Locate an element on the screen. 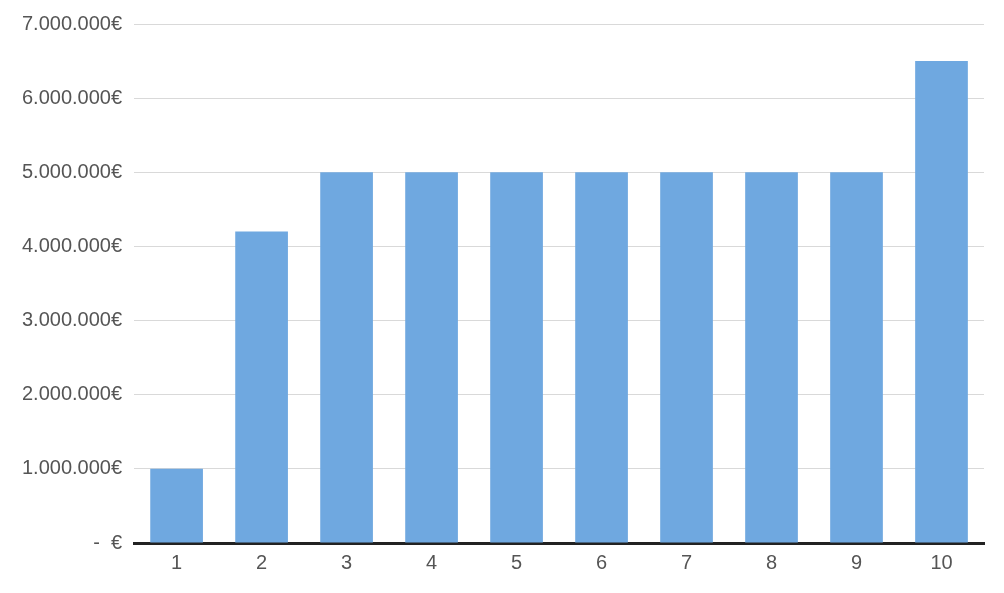  y-tick-label: 4.000.000€ is located at coordinates (72, 244).